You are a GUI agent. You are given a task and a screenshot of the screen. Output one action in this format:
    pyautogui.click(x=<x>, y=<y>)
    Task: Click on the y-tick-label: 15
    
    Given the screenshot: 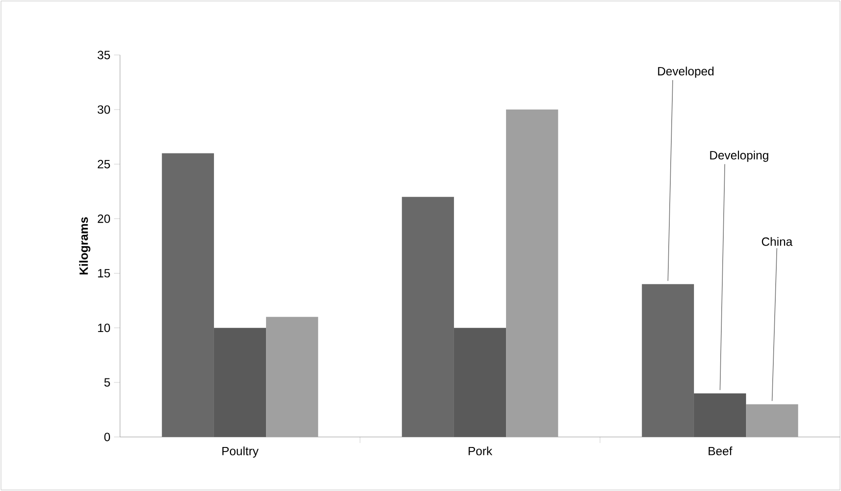 What is the action you would take?
    pyautogui.click(x=104, y=273)
    